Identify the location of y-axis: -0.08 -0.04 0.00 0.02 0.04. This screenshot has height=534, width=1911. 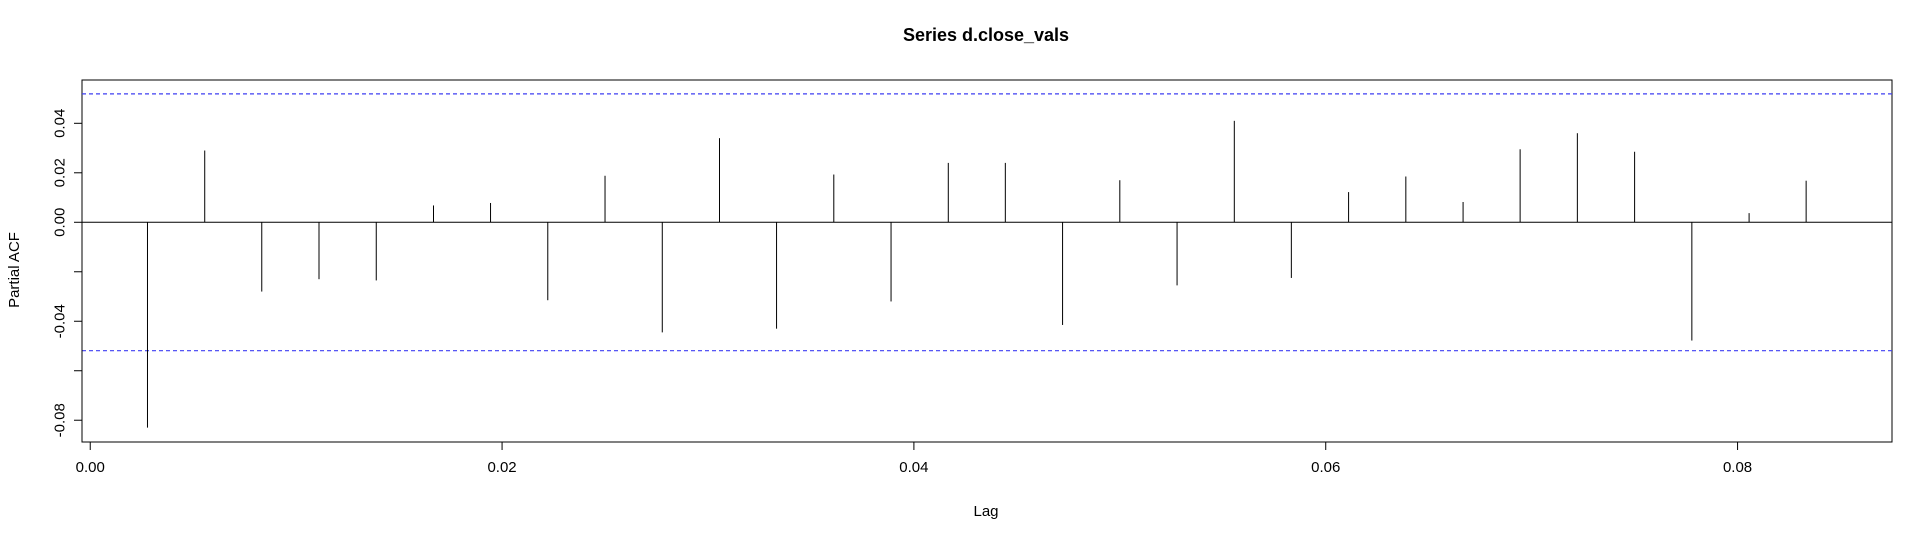
(67, 273).